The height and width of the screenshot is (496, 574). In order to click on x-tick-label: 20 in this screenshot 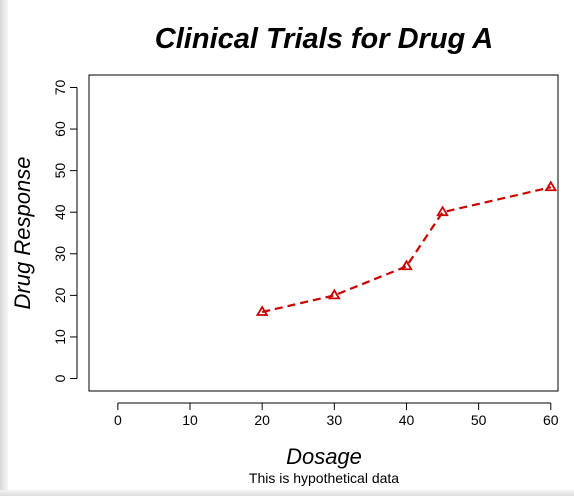, I will do `click(262, 420)`.